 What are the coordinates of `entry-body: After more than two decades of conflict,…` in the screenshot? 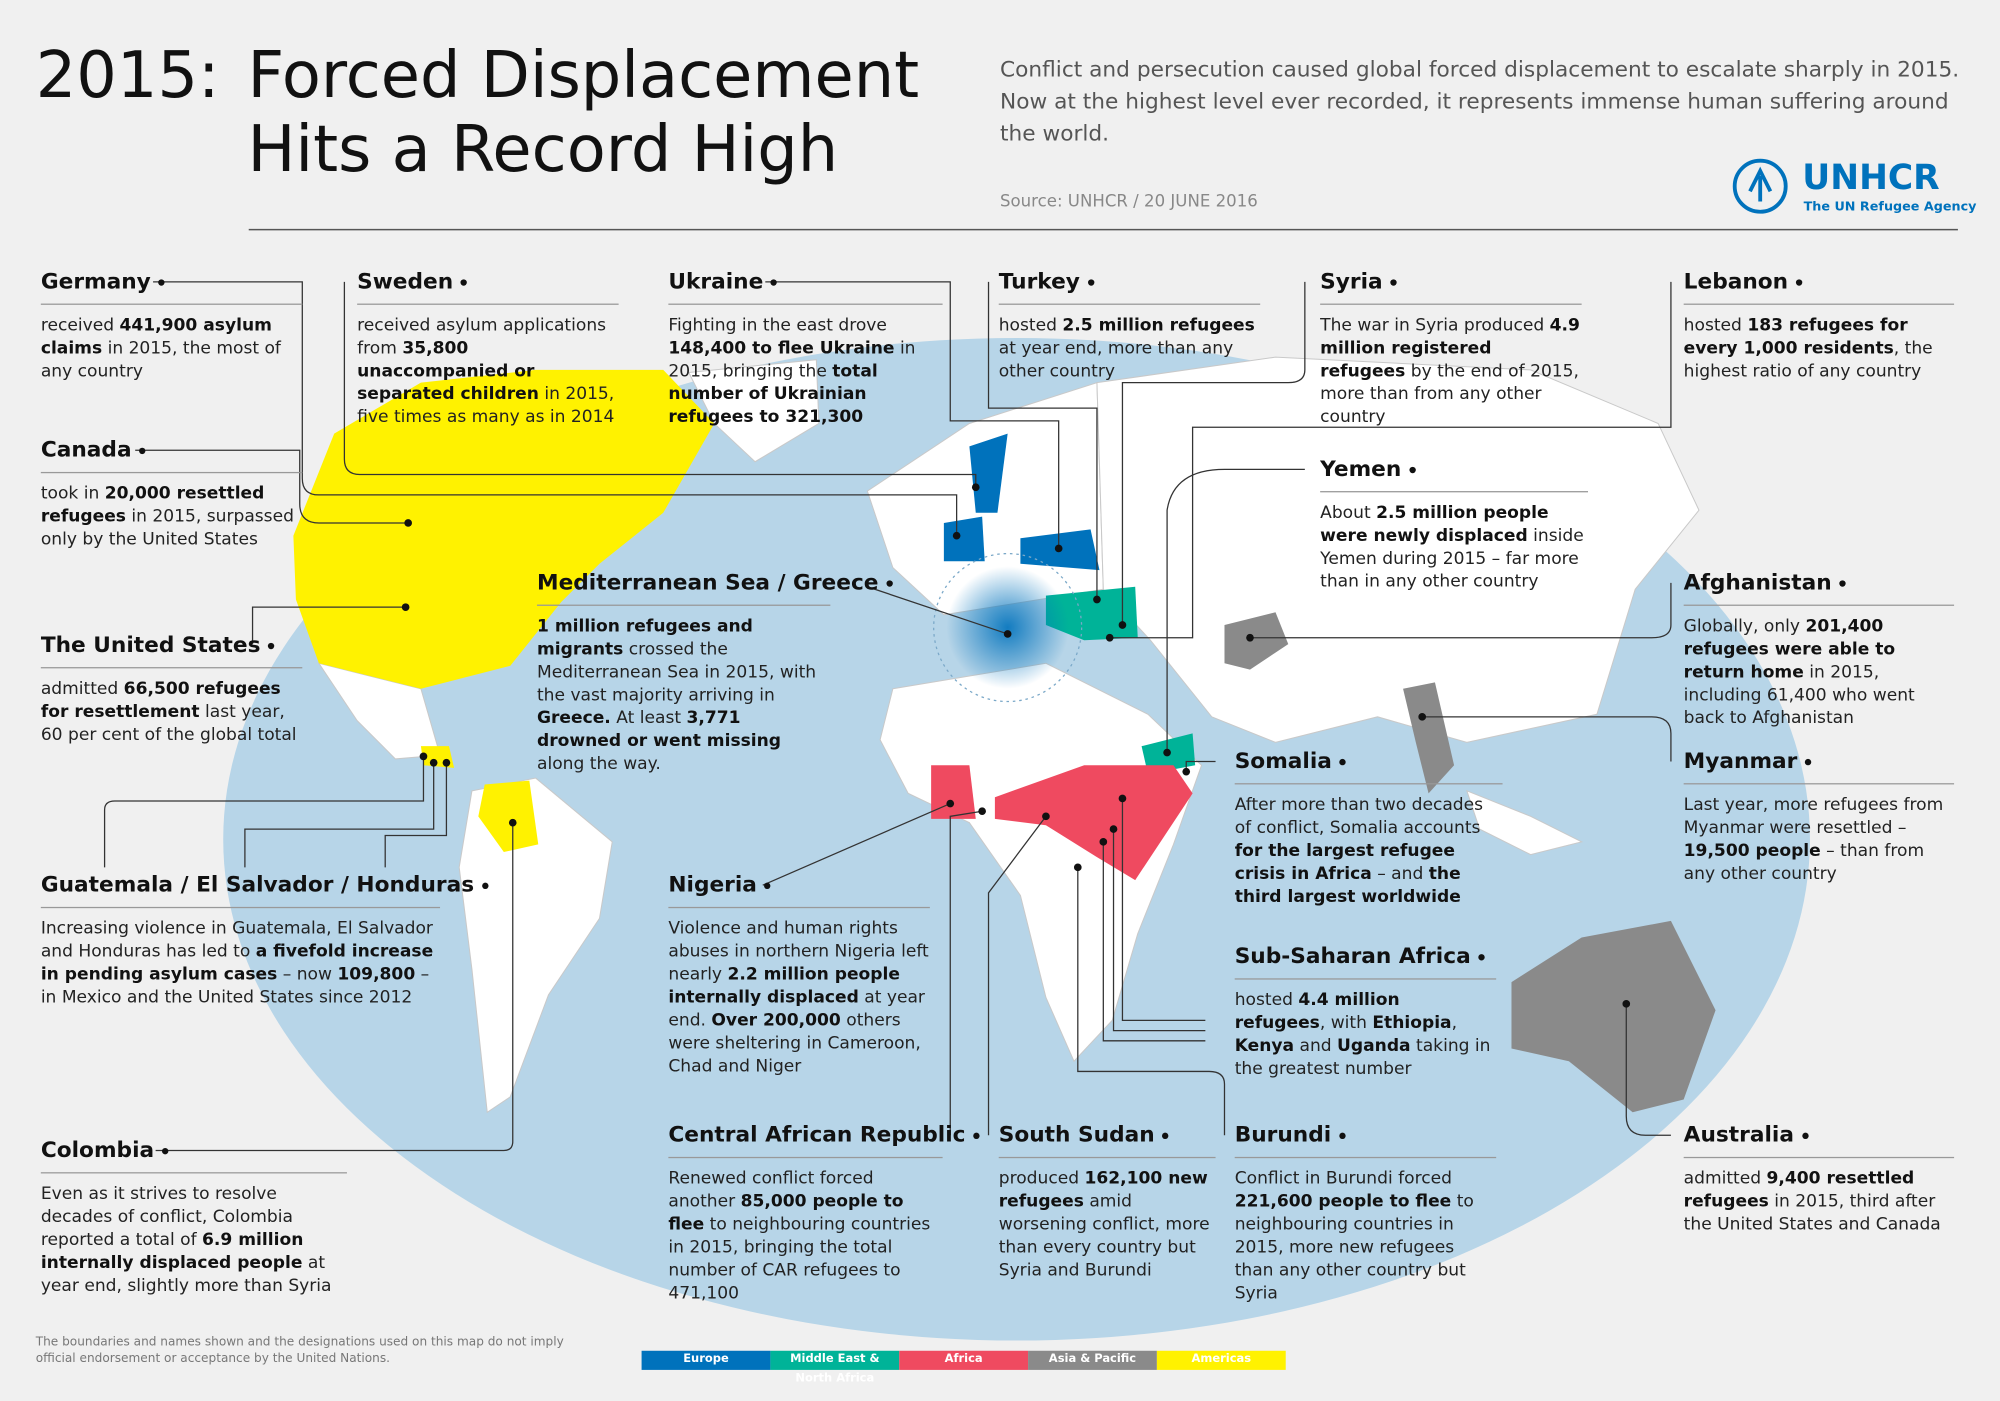 It's located at (1369, 852).